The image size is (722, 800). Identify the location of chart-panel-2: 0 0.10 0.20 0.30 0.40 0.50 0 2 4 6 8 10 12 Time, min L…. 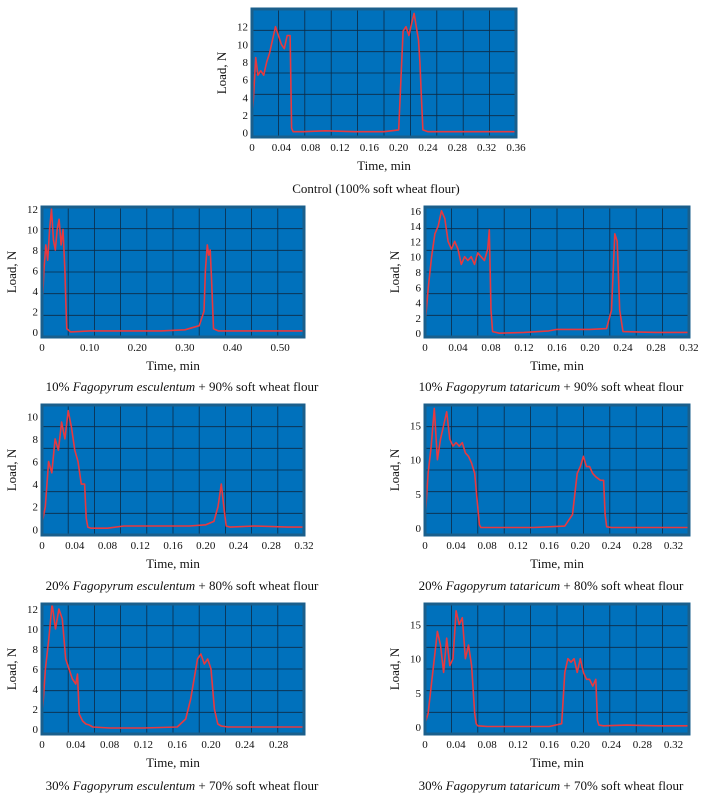
(158, 291).